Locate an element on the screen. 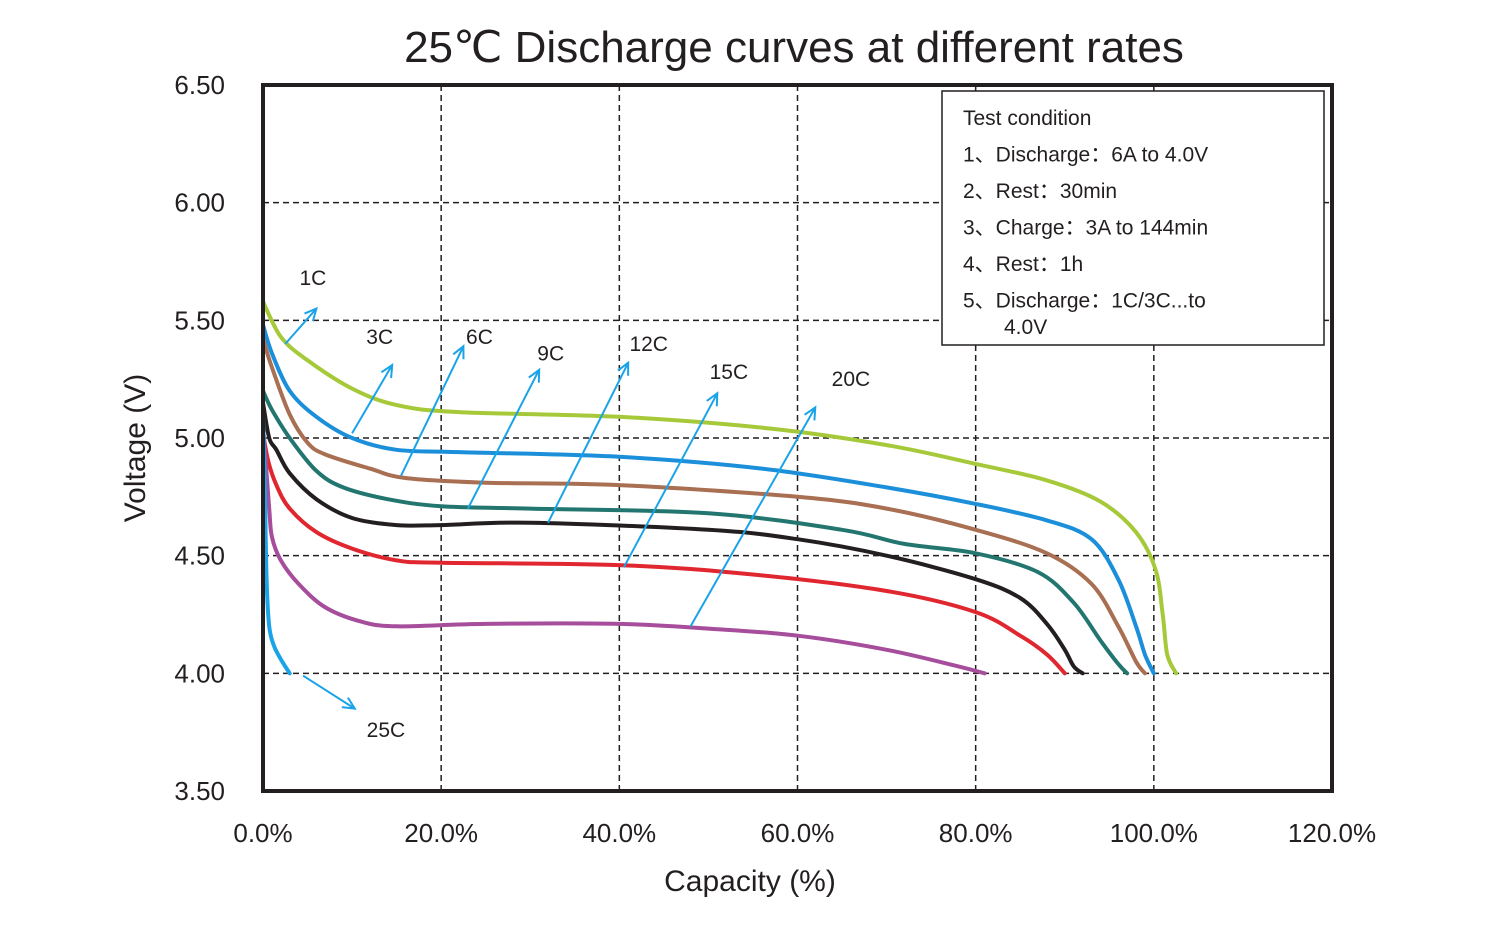 The image size is (1500, 930). x-tick-labels: 0.0% 20.0% 40.0% 60.0% 80.0% 100.0% 120.0% is located at coordinates (804, 833).